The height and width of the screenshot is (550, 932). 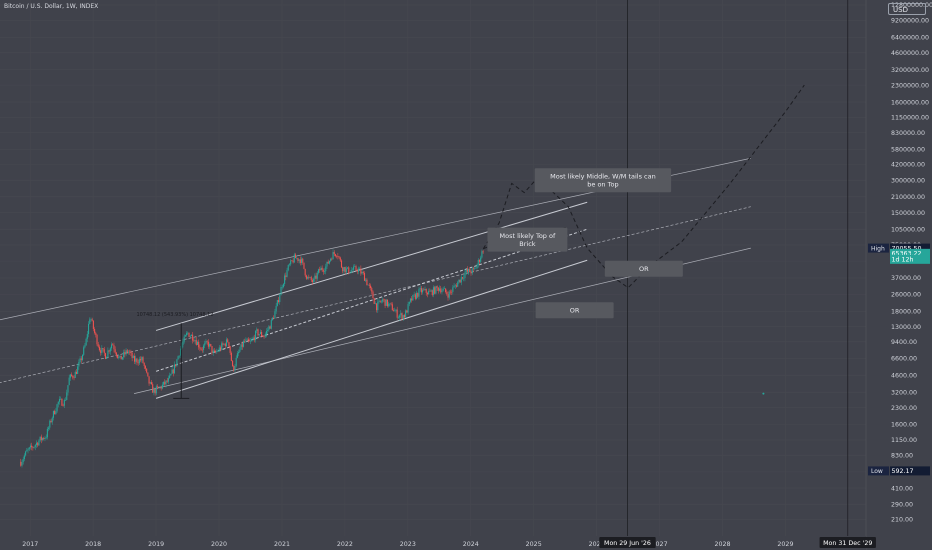 What do you see at coordinates (906, 312) in the screenshot?
I see `y-tick-label: 18000.00` at bounding box center [906, 312].